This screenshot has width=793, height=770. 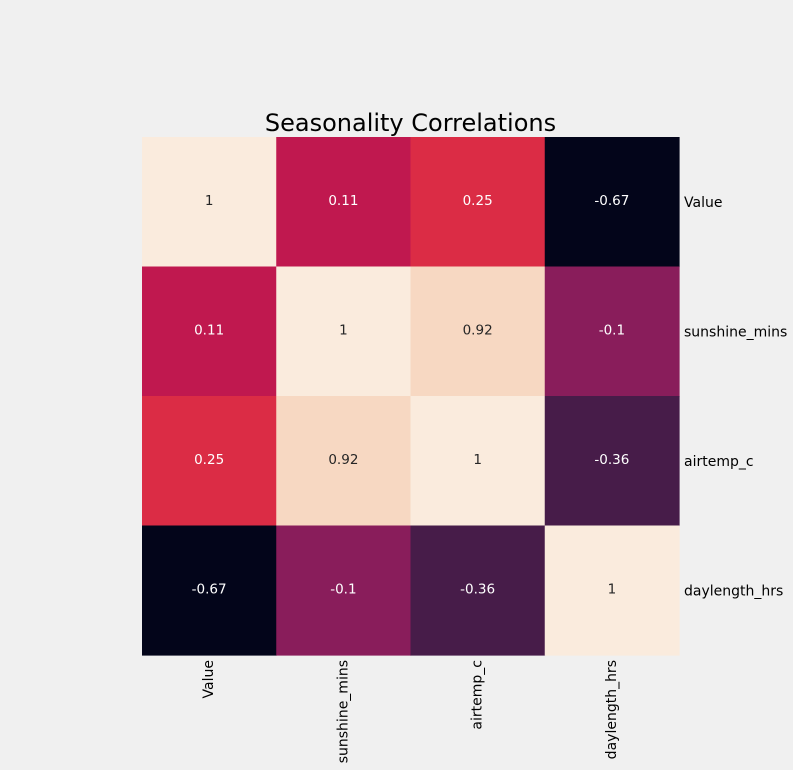 I want to click on heatmap-cell-airtemp-c-value, so click(x=209, y=461).